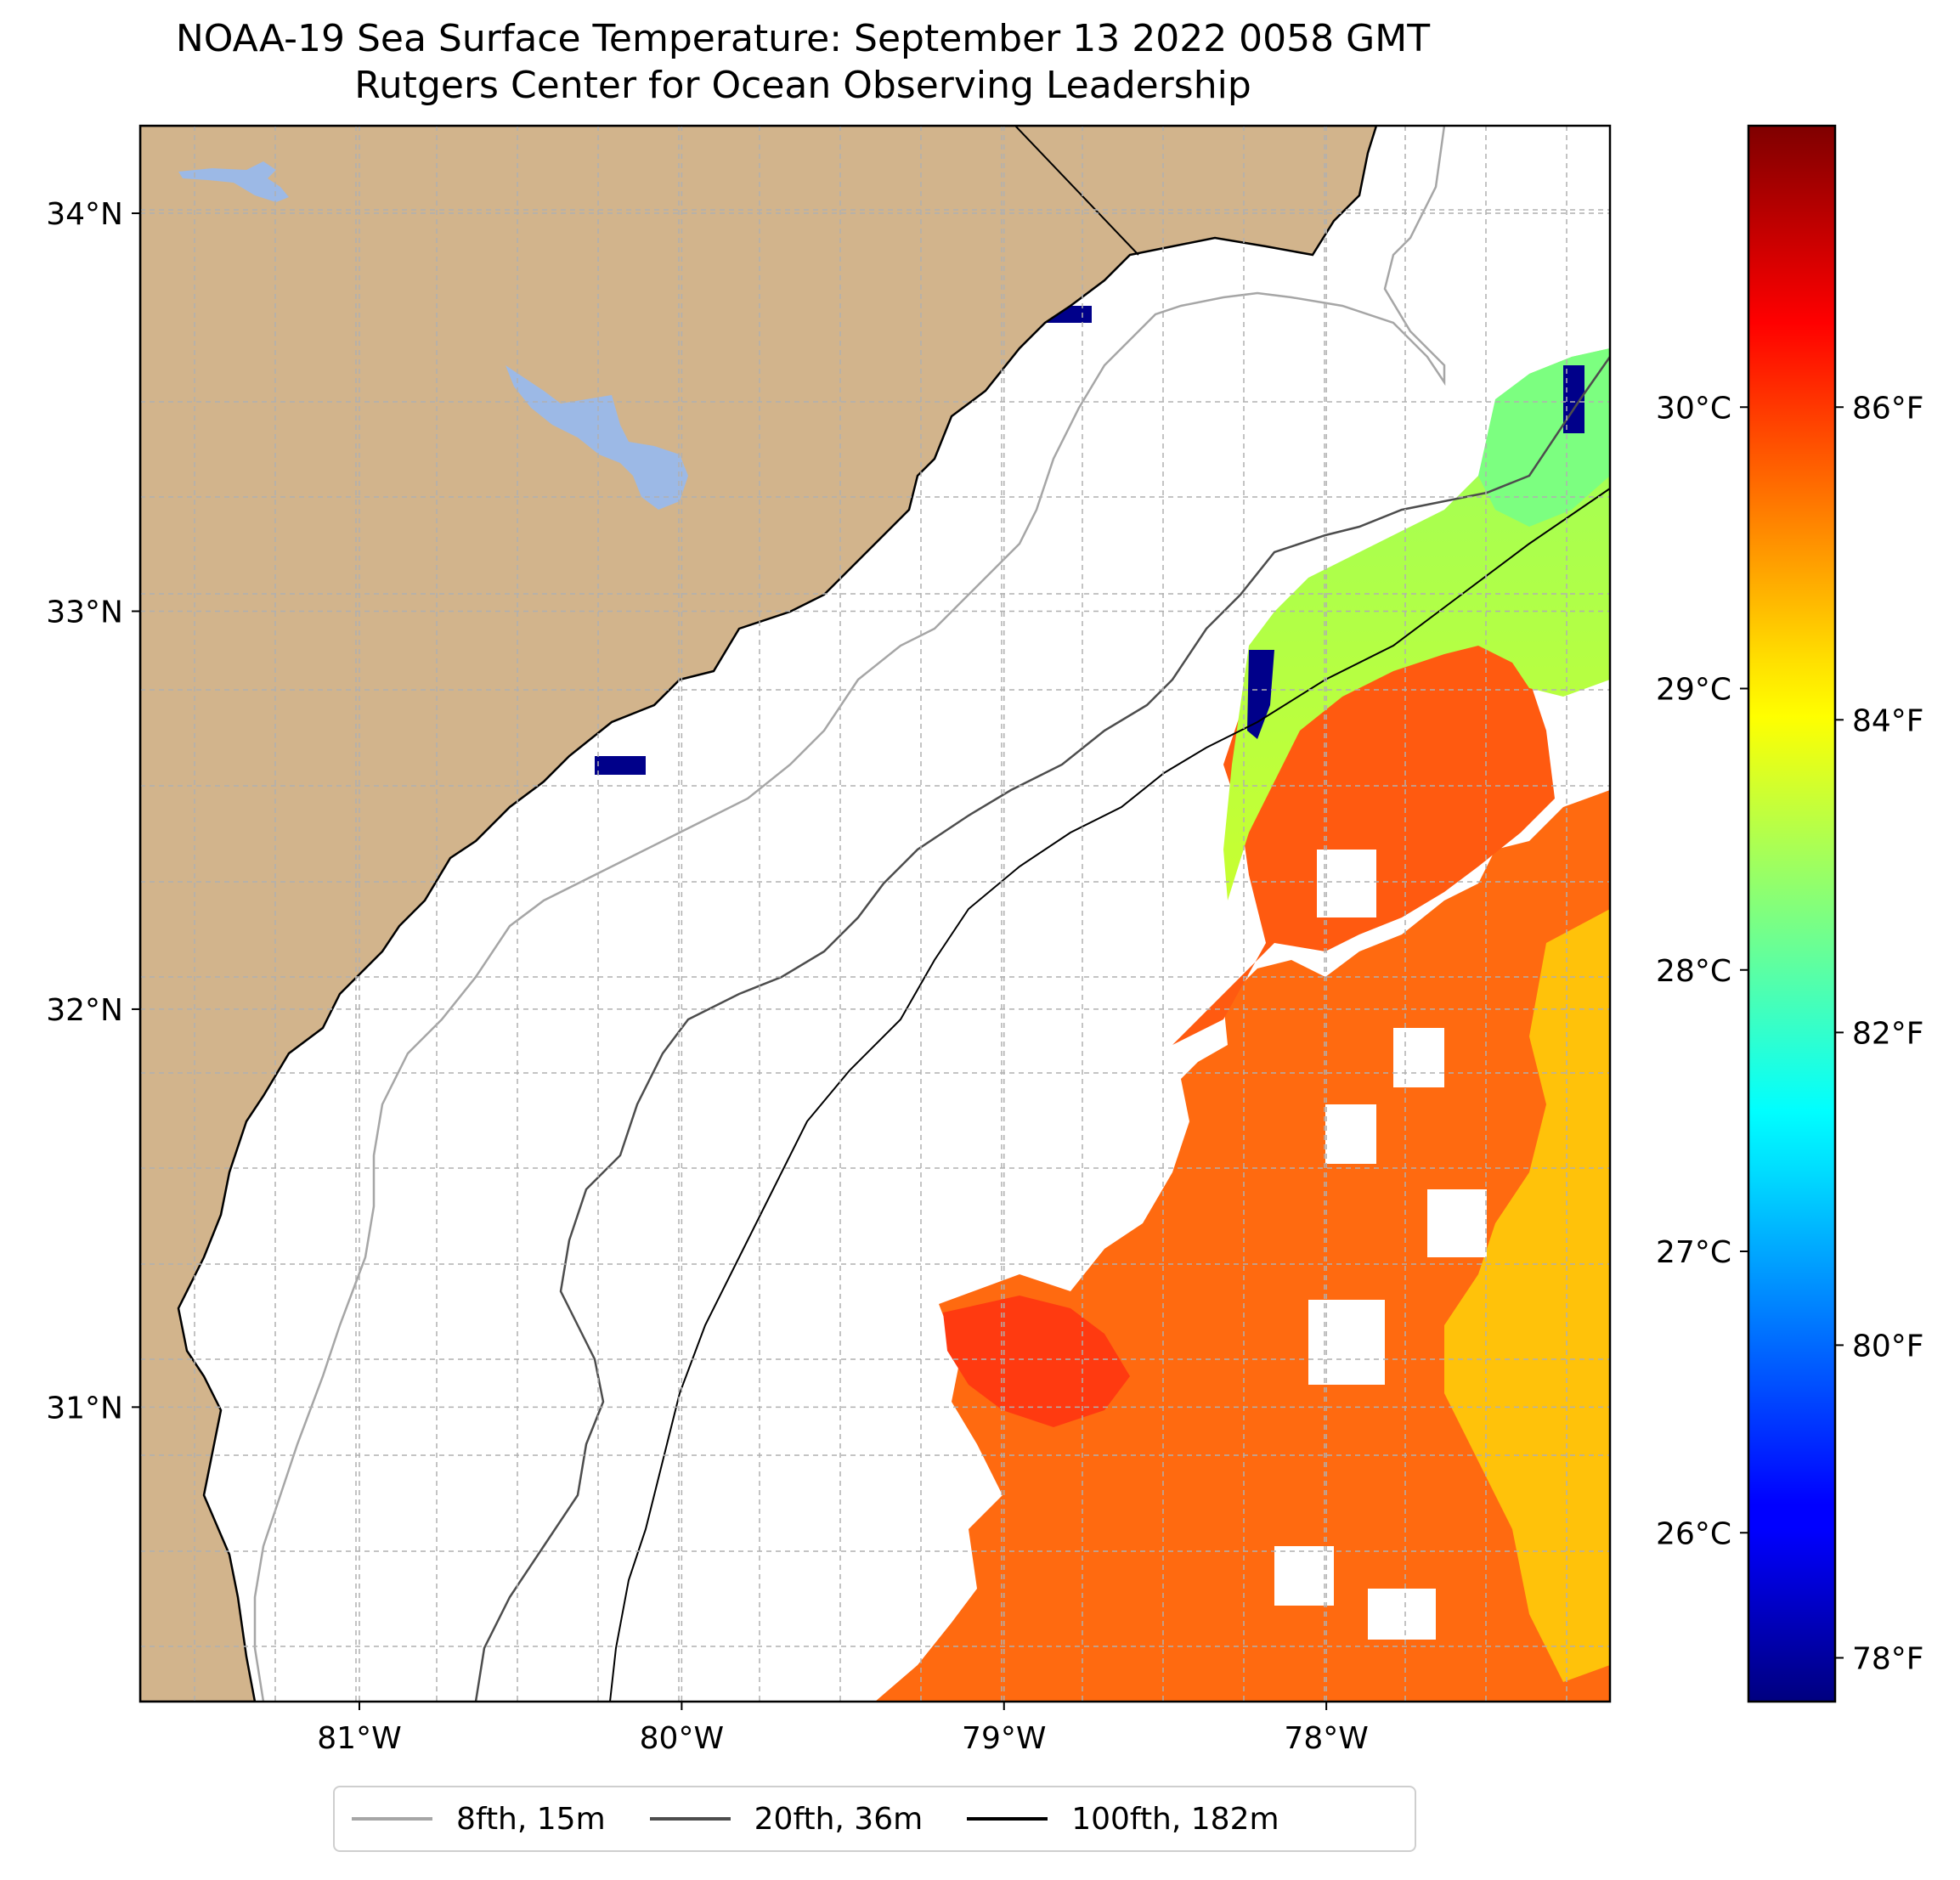  Describe the element at coordinates (1077, 191) in the screenshot. I see `state-border` at that location.